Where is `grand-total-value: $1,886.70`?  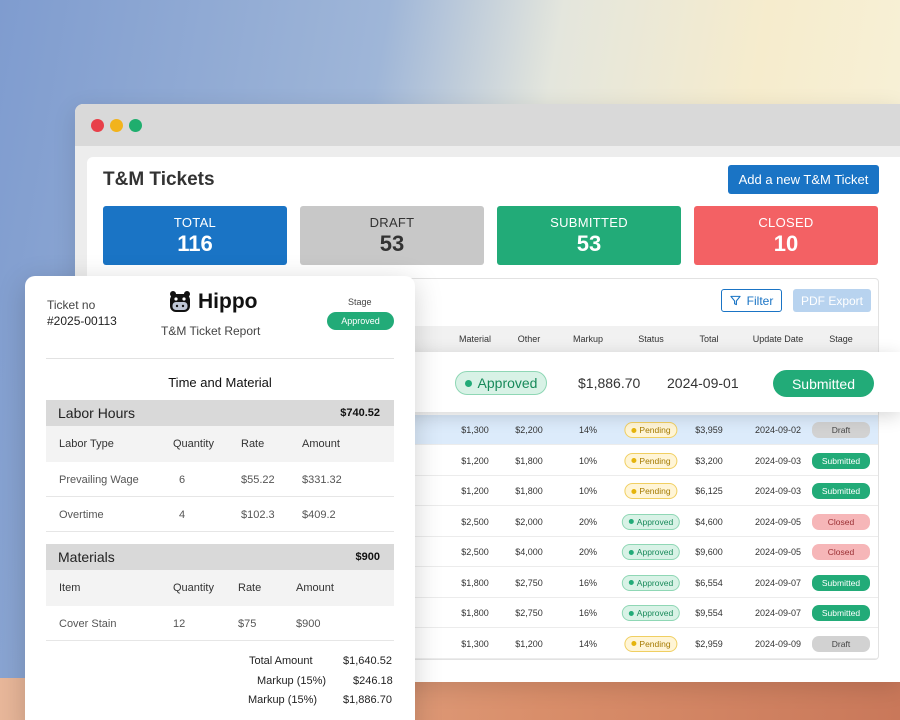
grand-total-value: $1,886.70 is located at coordinates (367, 700).